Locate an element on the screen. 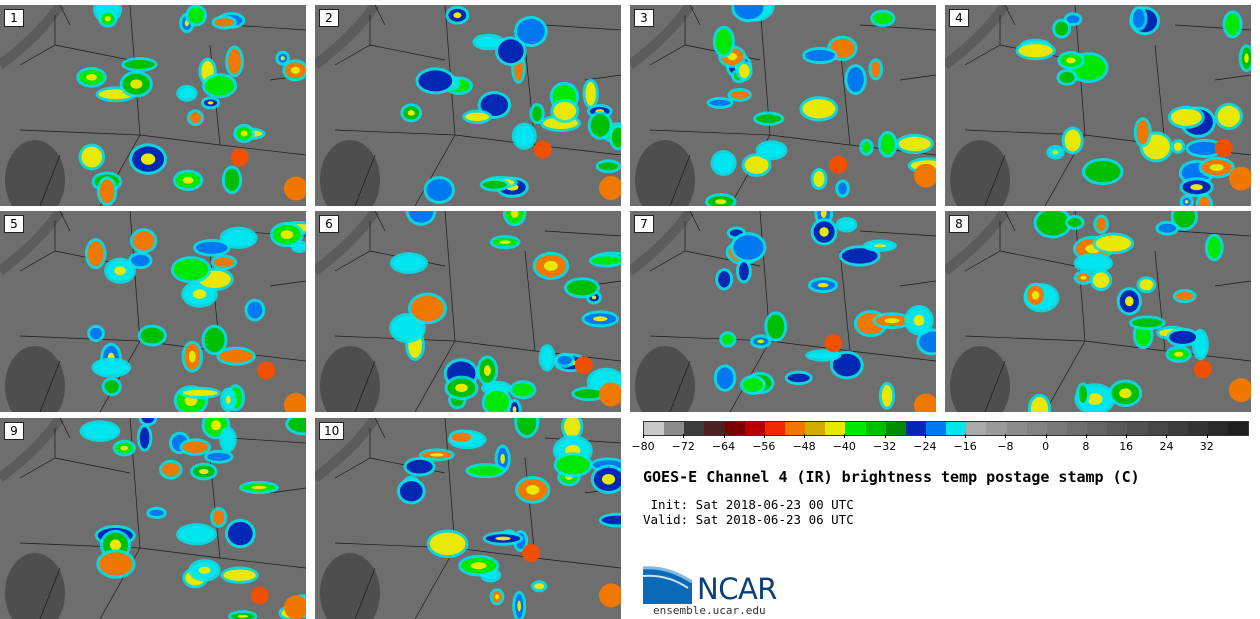  colorbar-tick-label: −64 is located at coordinates (723, 446).